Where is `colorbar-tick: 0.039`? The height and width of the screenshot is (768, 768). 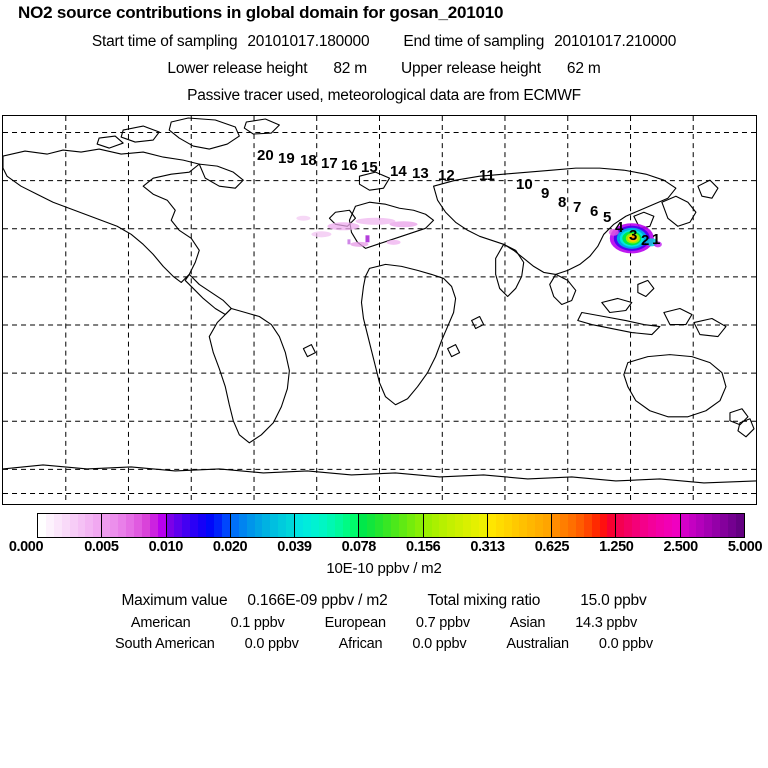
colorbar-tick: 0.039 is located at coordinates (294, 547).